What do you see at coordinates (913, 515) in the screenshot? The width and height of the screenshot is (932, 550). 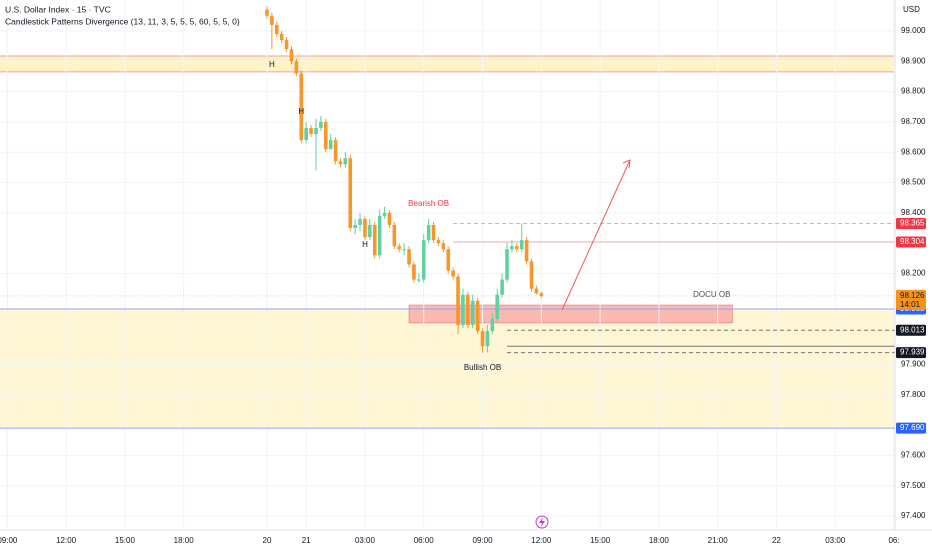 I see `y-tick-label: 97.400` at bounding box center [913, 515].